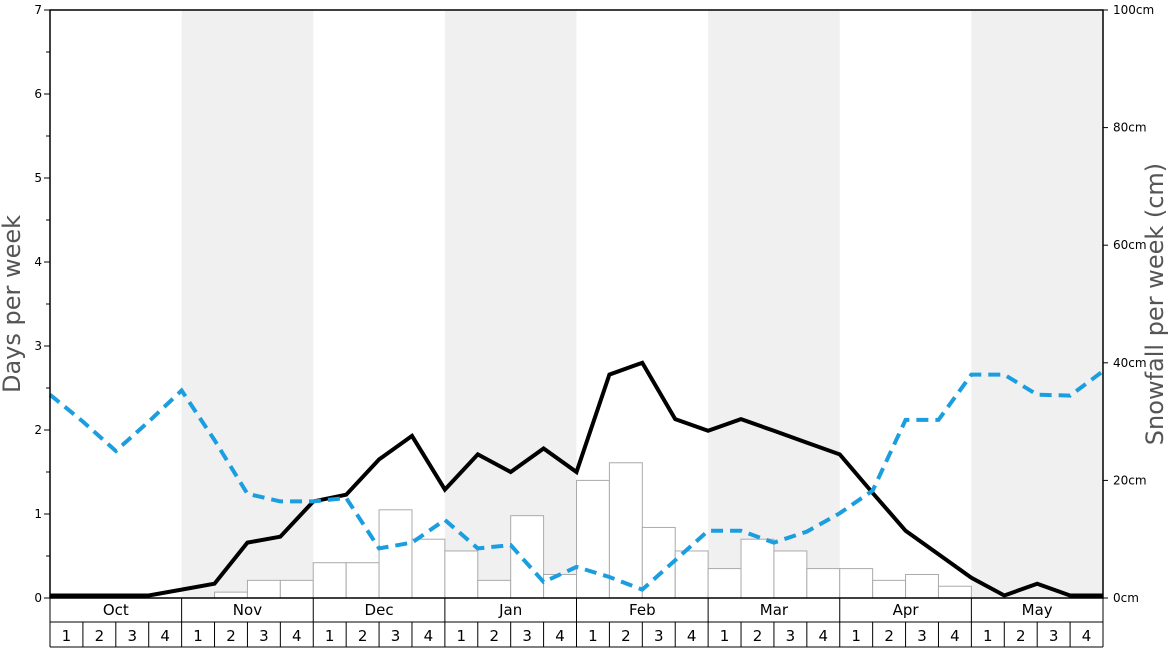  Describe the element at coordinates (13, 304) in the screenshot. I see `left-axis-title: Days per week` at that location.